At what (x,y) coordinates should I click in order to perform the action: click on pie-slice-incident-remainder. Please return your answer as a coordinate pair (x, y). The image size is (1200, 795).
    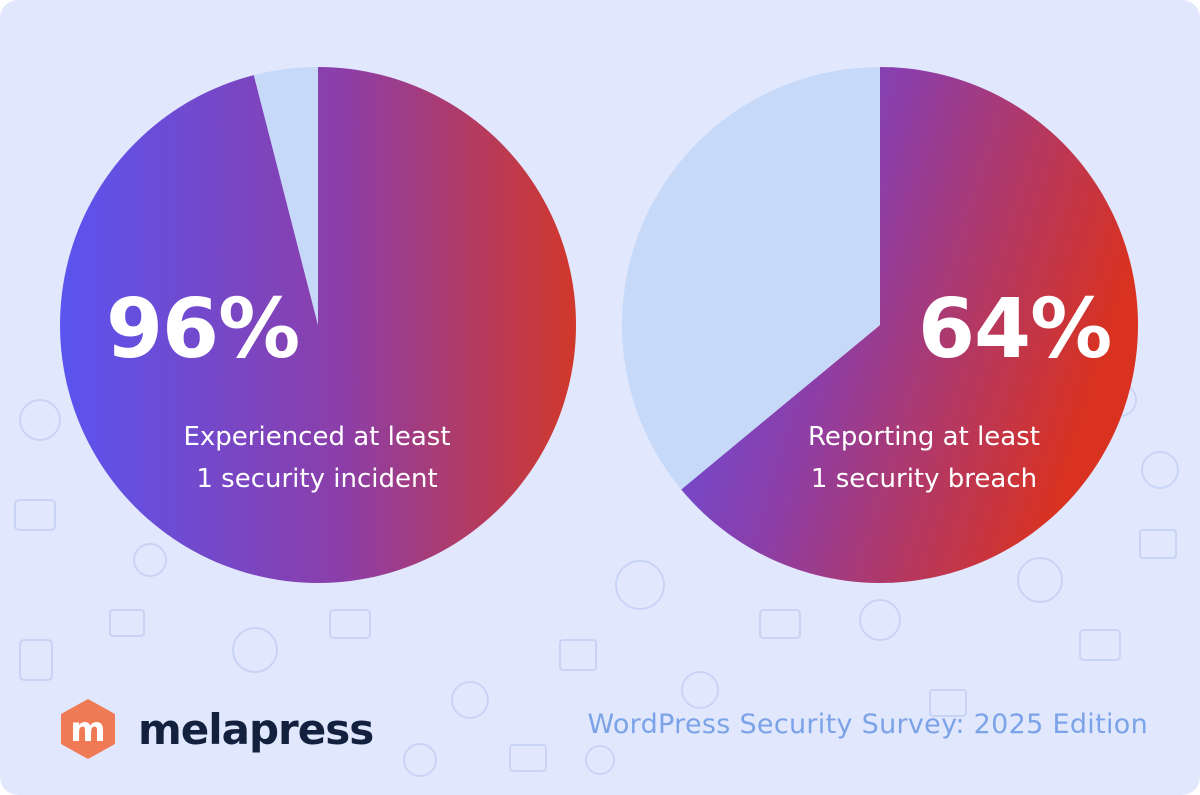
    Looking at the image, I should click on (285, 196).